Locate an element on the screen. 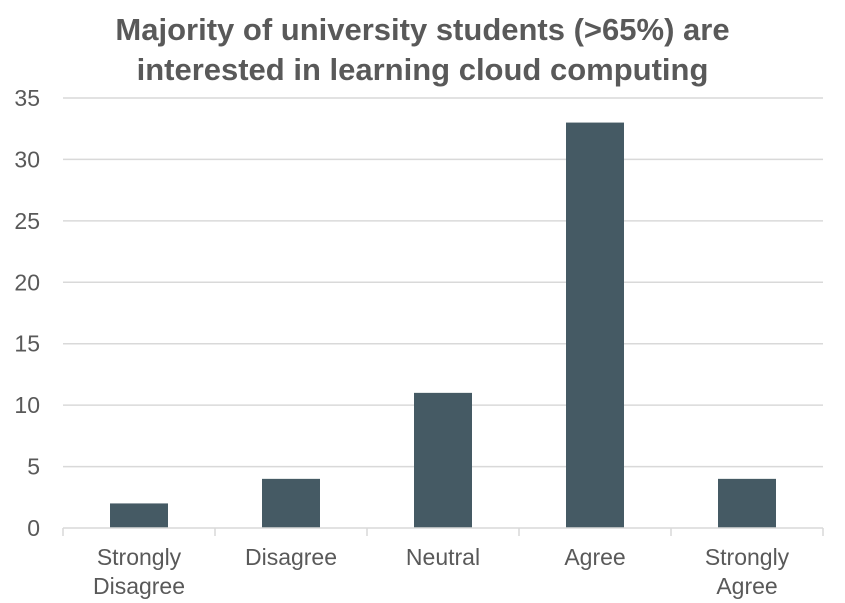 The width and height of the screenshot is (845, 603). y-tick-label: 35 is located at coordinates (27, 98).